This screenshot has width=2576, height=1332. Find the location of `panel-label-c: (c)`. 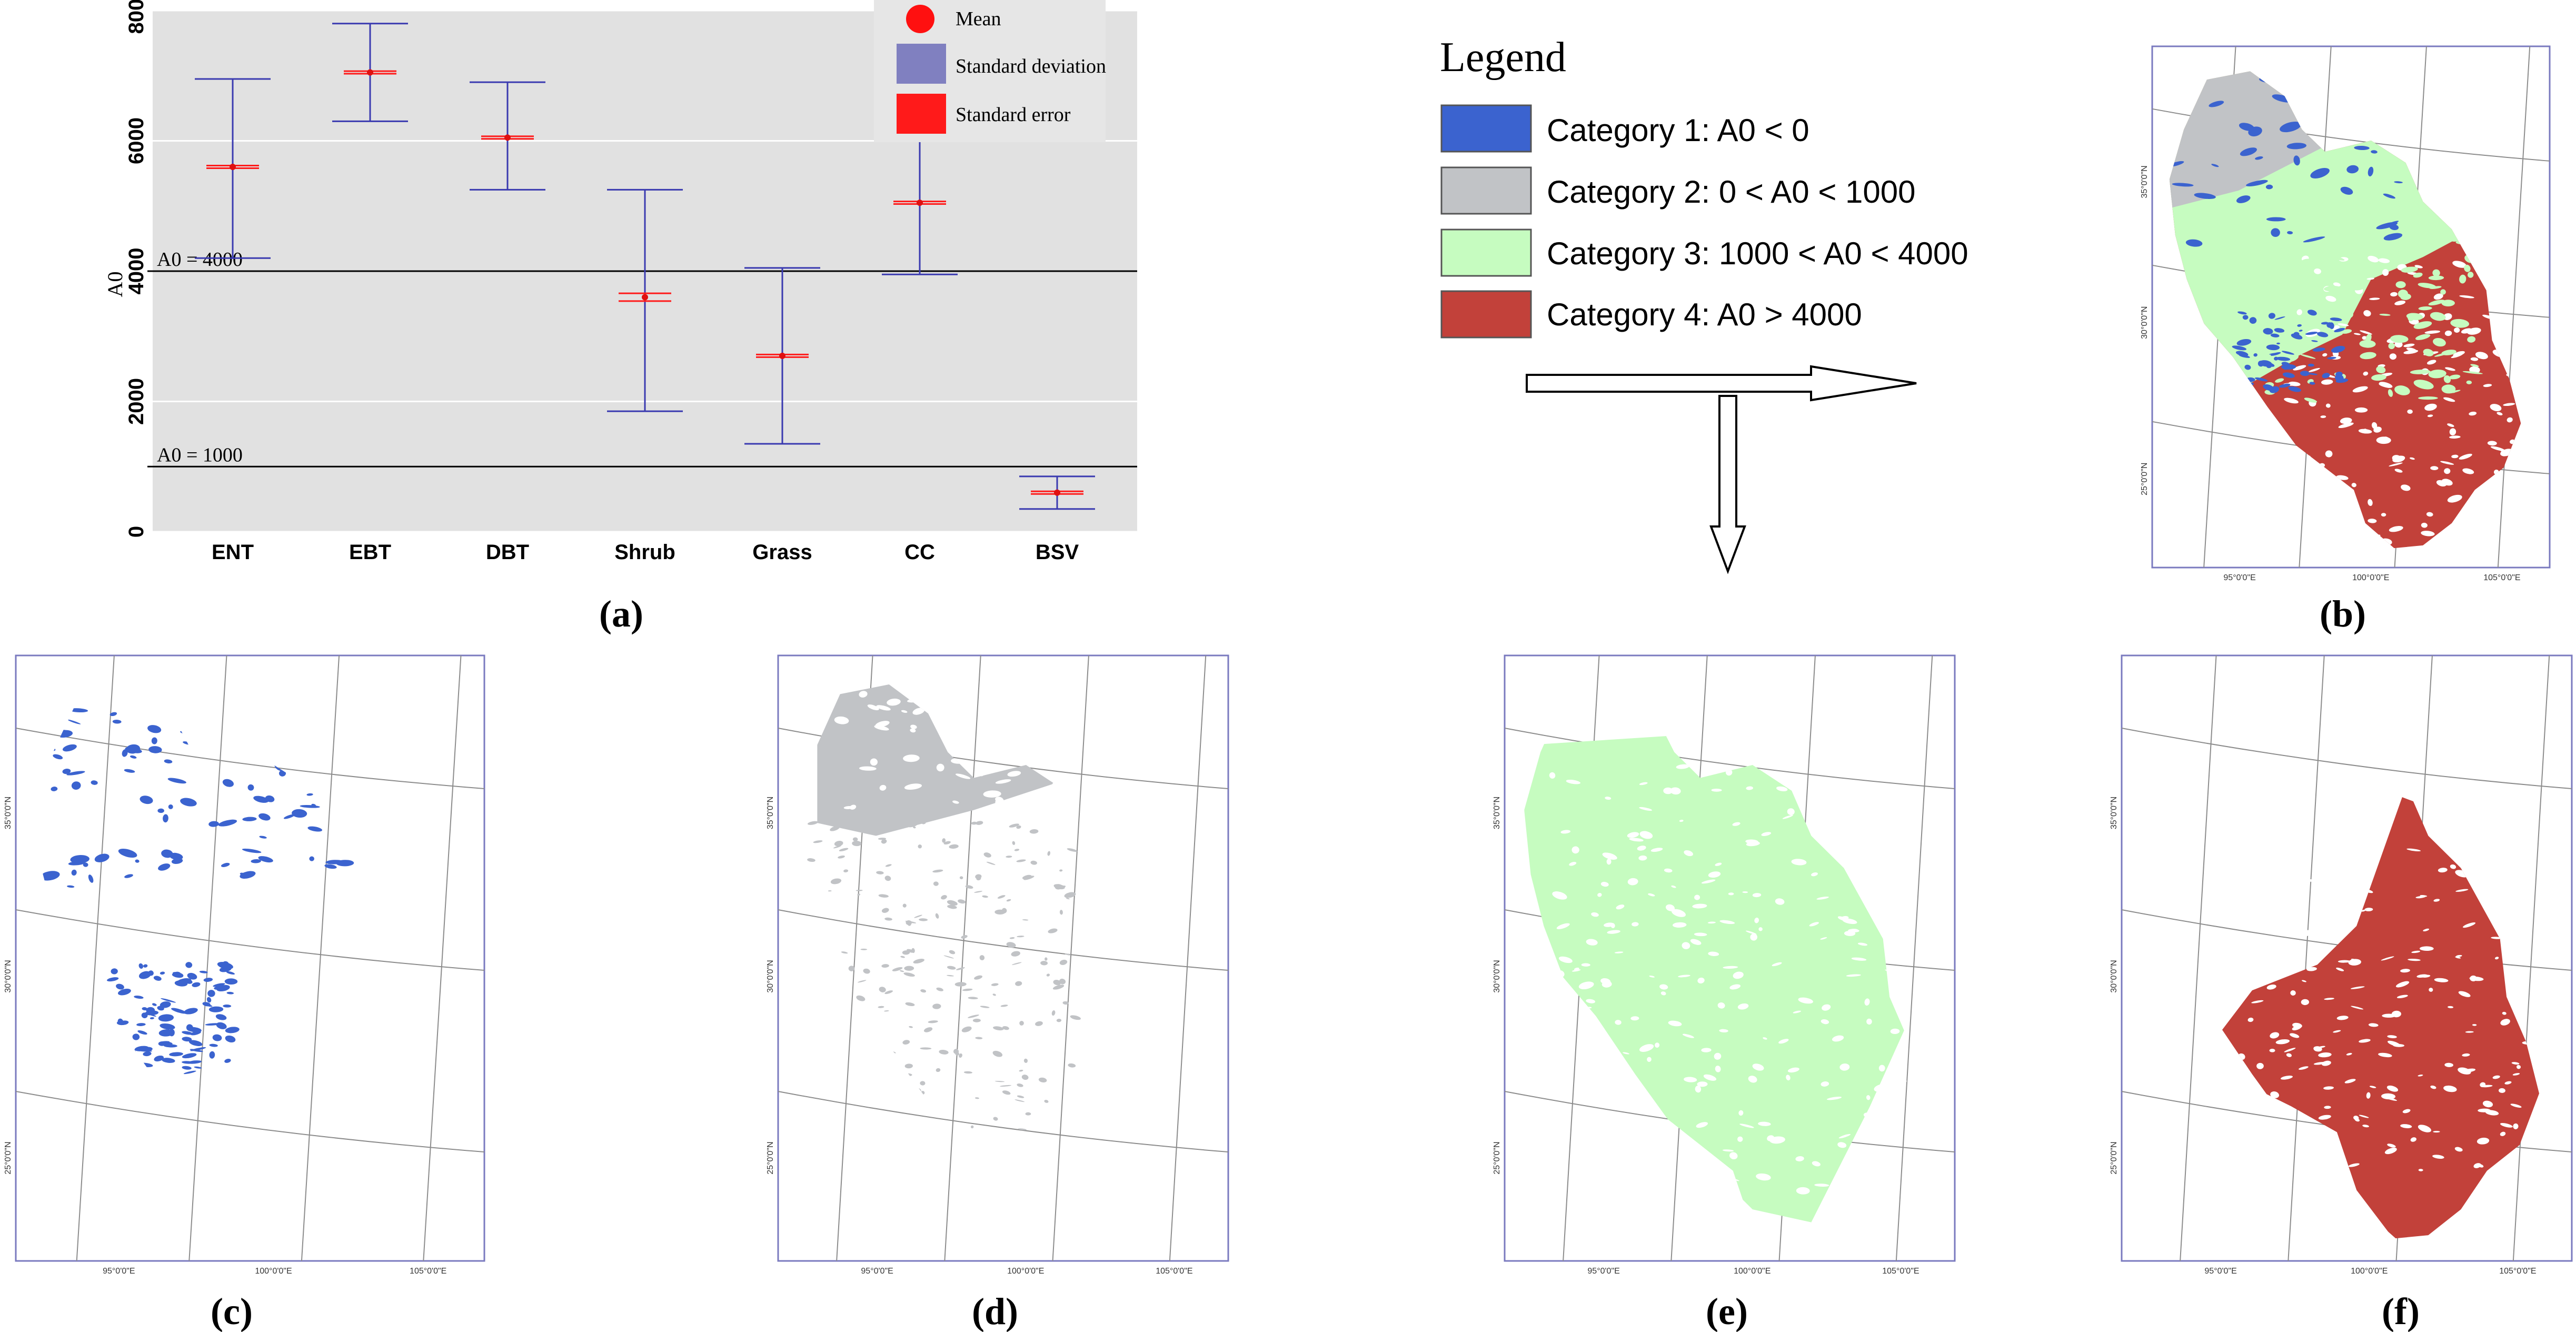

panel-label-c: (c) is located at coordinates (232, 1311).